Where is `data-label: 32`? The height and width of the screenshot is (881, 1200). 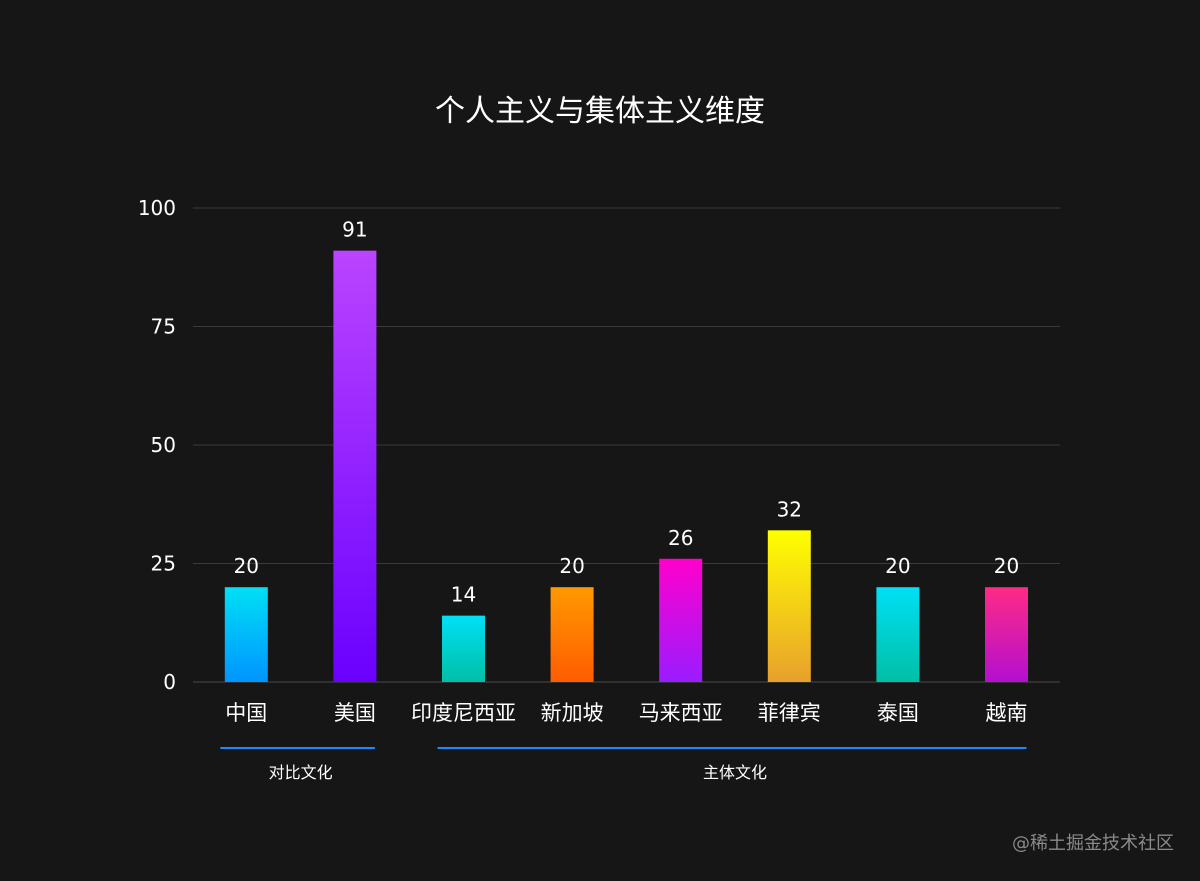 data-label: 32 is located at coordinates (789, 509).